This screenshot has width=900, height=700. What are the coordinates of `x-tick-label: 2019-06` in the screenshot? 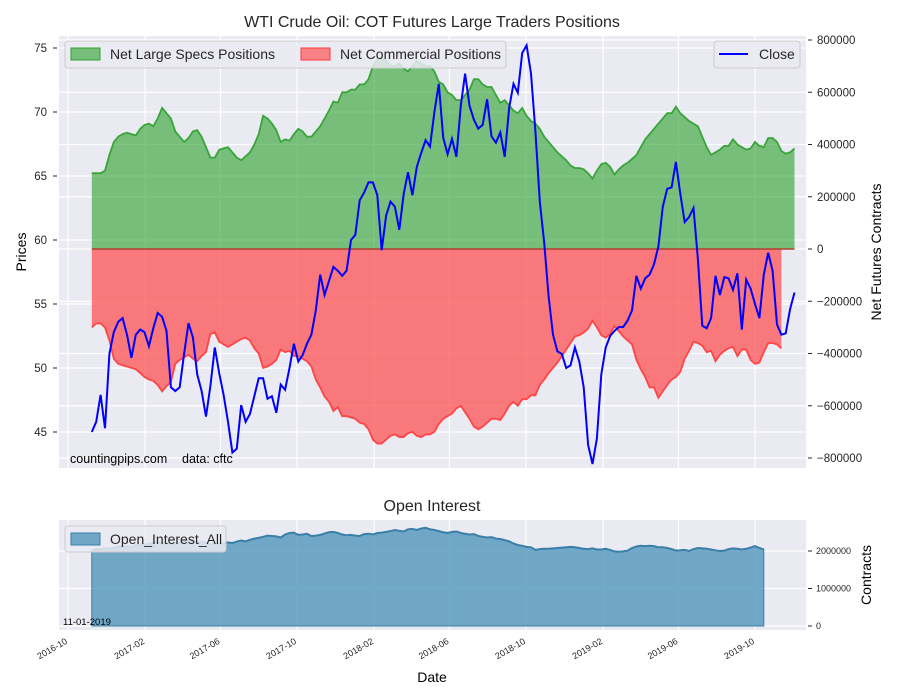 It's located at (663, 648).